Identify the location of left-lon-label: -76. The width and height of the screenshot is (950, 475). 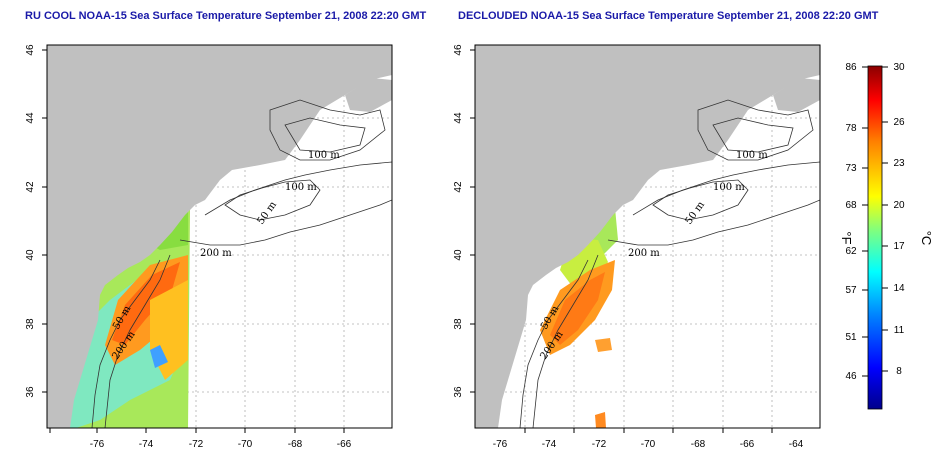
(97, 444).